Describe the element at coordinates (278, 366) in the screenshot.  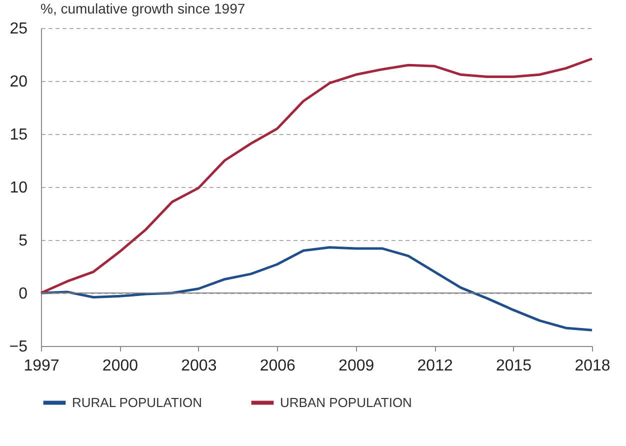
I see `x-tick-label: 2006` at that location.